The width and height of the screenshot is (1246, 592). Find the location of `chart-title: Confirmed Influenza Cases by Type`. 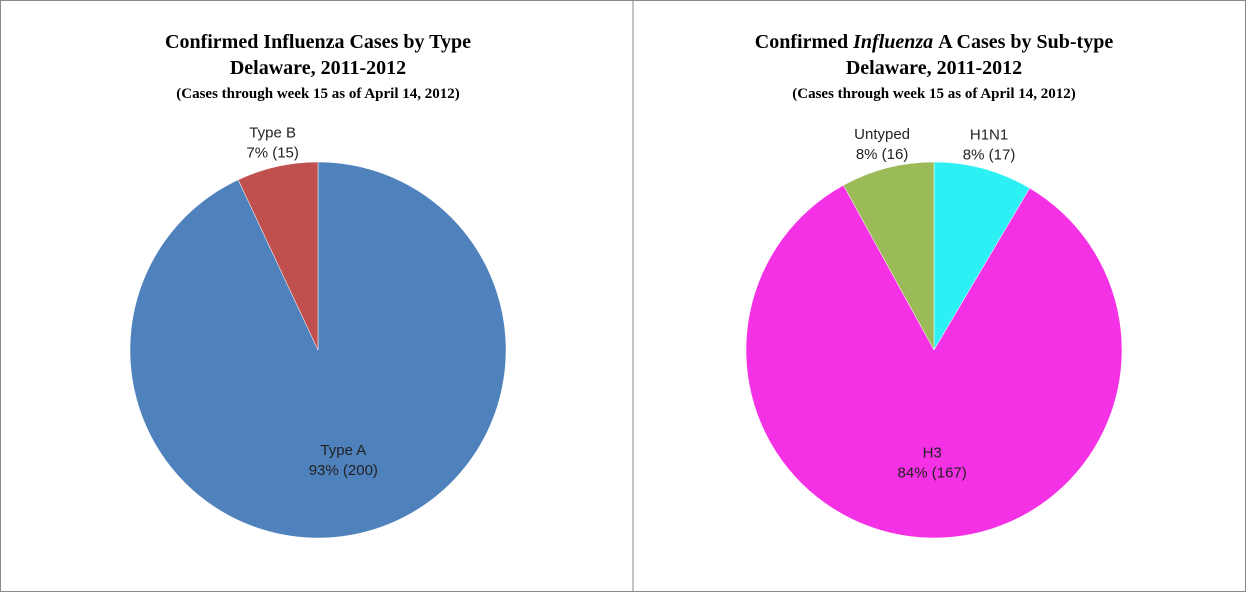

chart-title: Confirmed Influenza Cases by Type is located at coordinates (318, 42).